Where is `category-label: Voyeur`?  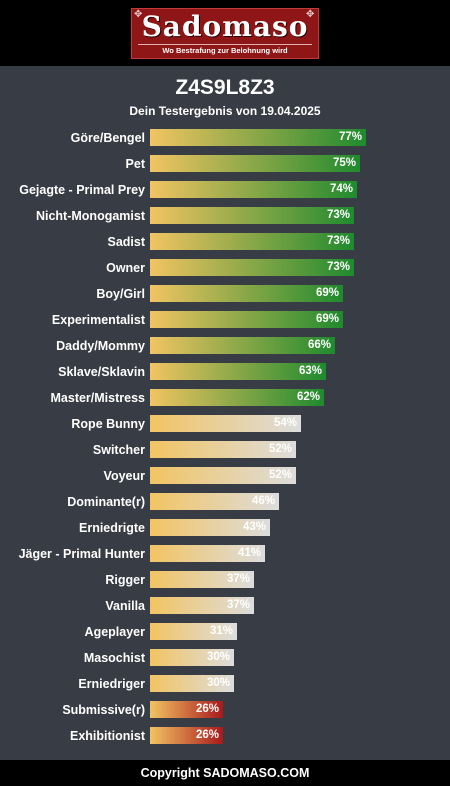
category-label: Voyeur is located at coordinates (124, 476).